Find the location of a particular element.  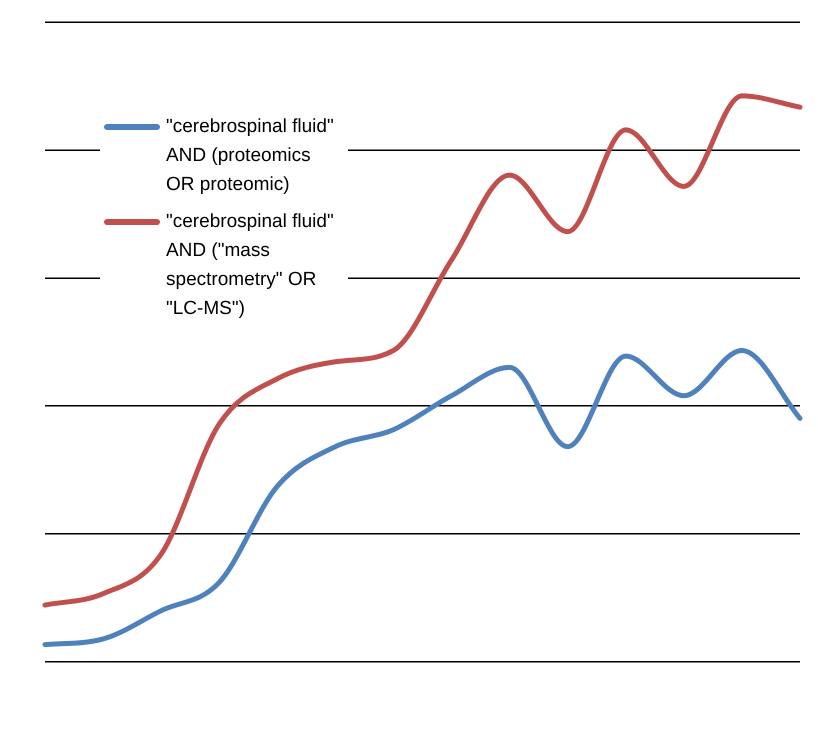

legend-label: "cerebrospinal fluid" AND ("mass spectrometry" OR "LC-MS") is located at coordinates (250, 265).